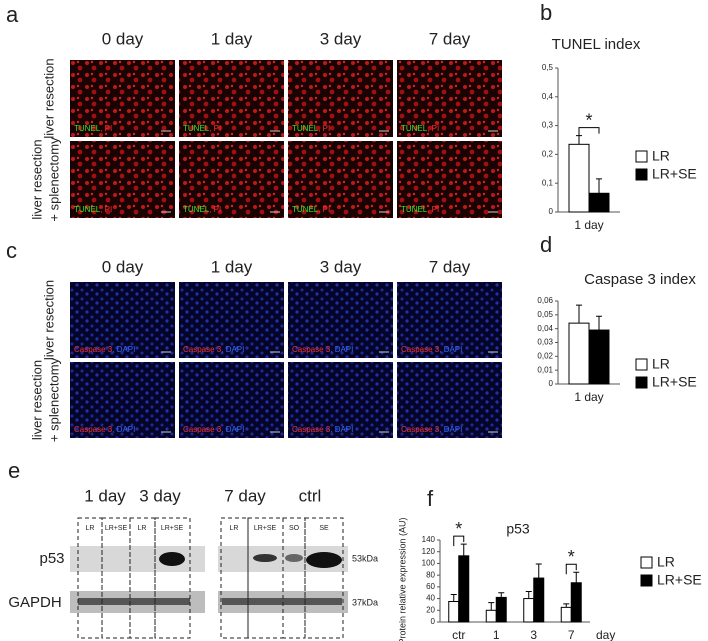 The height and width of the screenshot is (641, 708). What do you see at coordinates (51, 558) in the screenshot?
I see `protein: p53` at bounding box center [51, 558].